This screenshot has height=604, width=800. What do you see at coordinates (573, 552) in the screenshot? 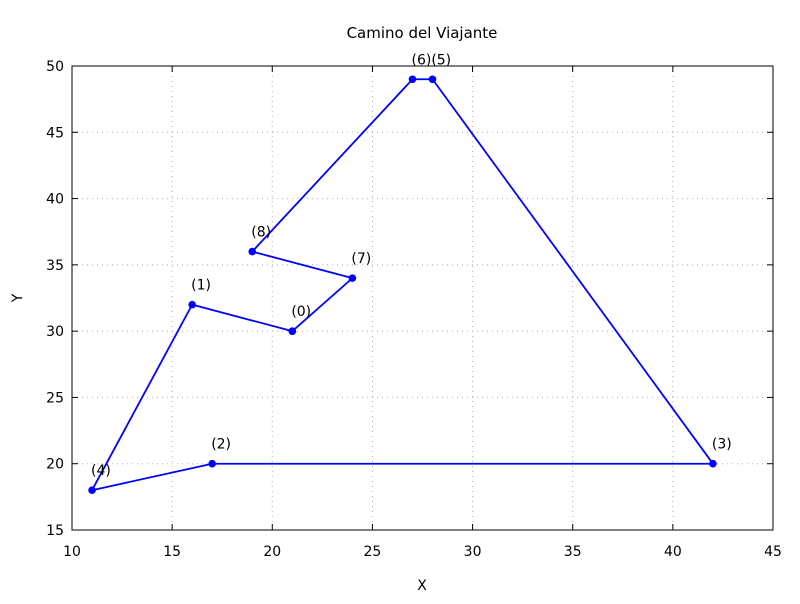
I see `x-tick-label: 35` at bounding box center [573, 552].